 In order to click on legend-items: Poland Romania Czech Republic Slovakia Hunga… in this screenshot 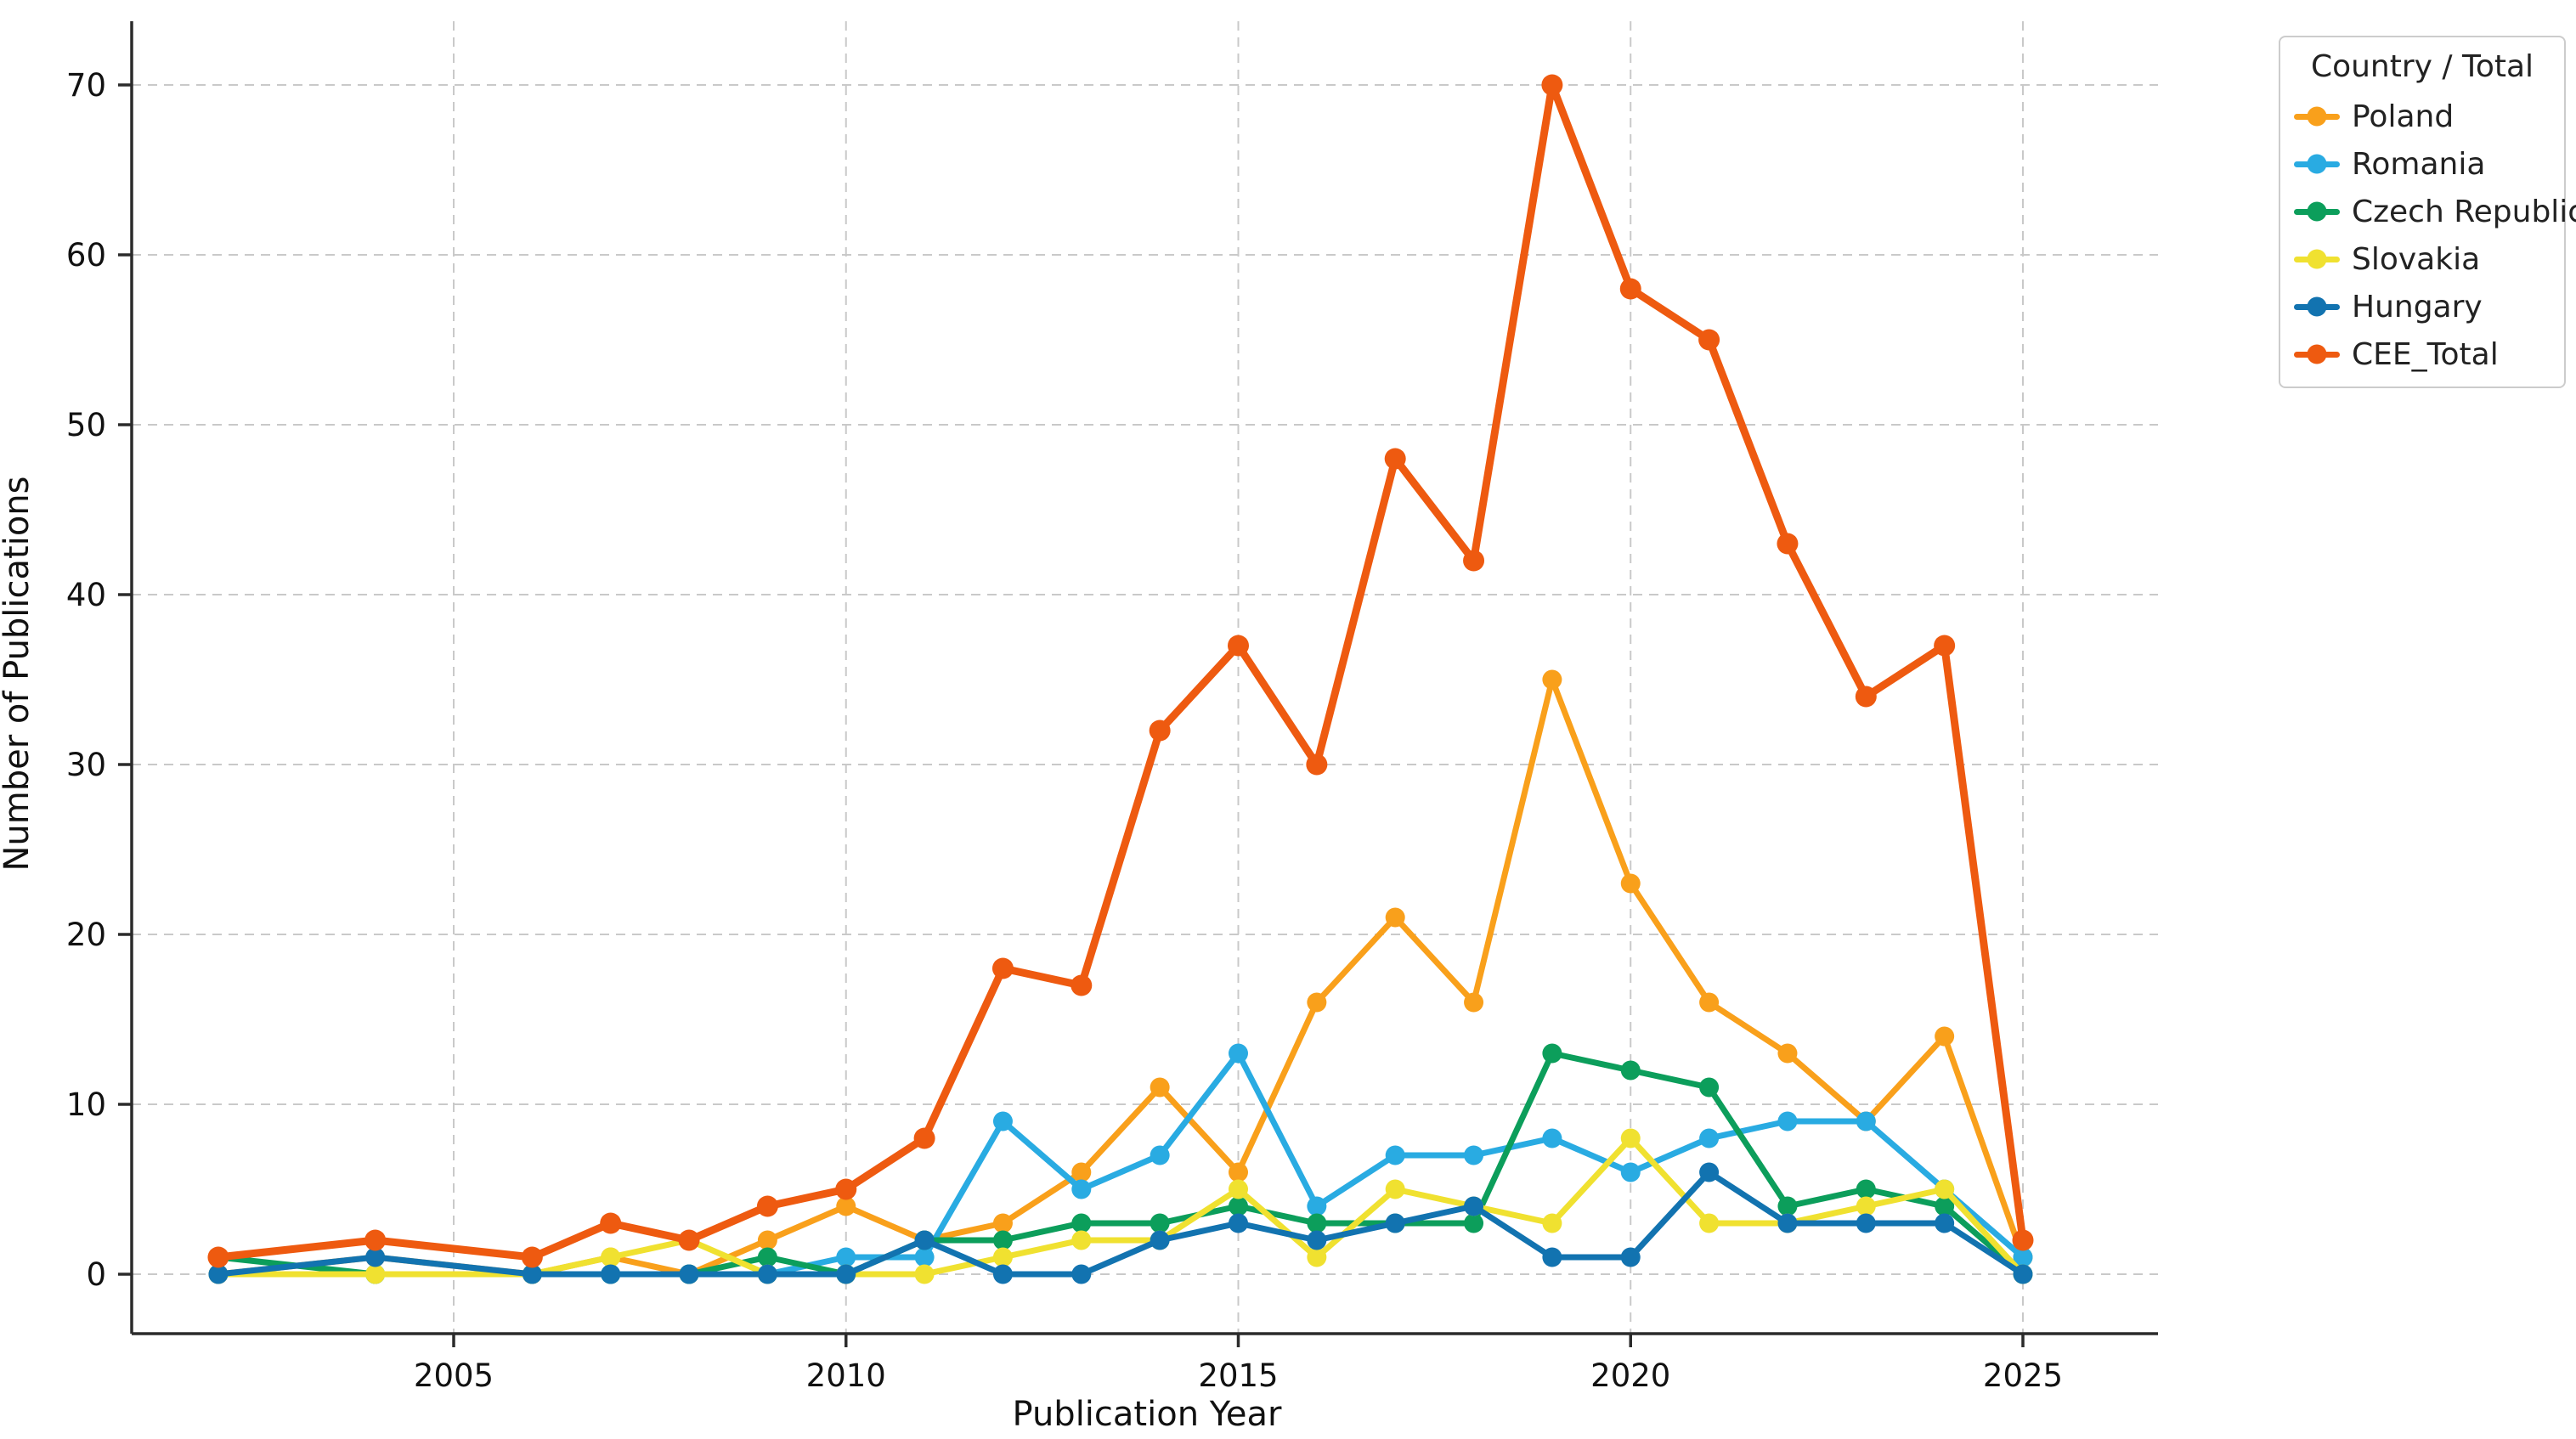, I will do `click(2428, 236)`.